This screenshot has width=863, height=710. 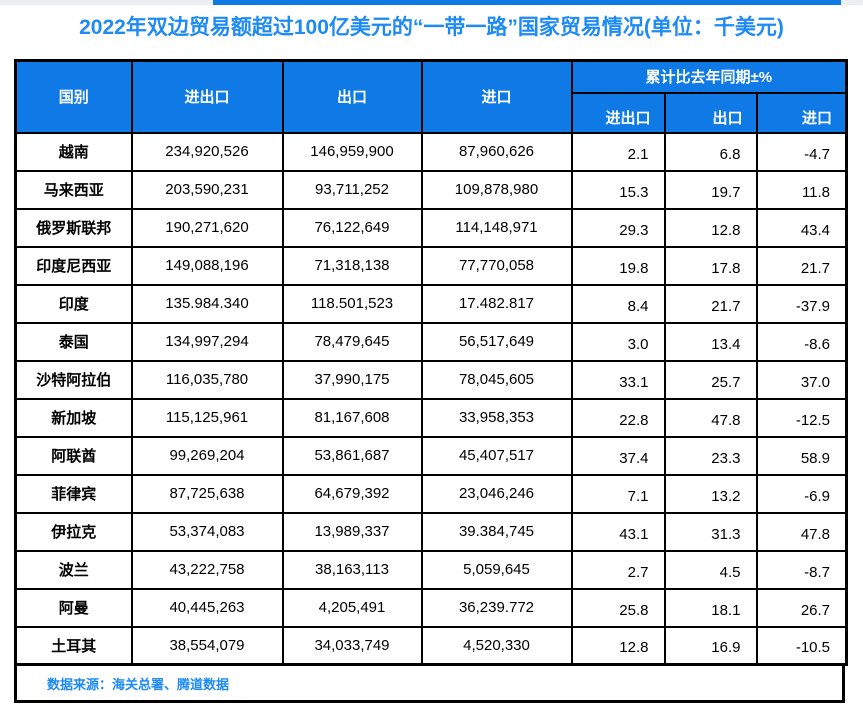 What do you see at coordinates (429, 684) in the screenshot?
I see `source-row: 数据来源：海关总署、腾道数据` at bounding box center [429, 684].